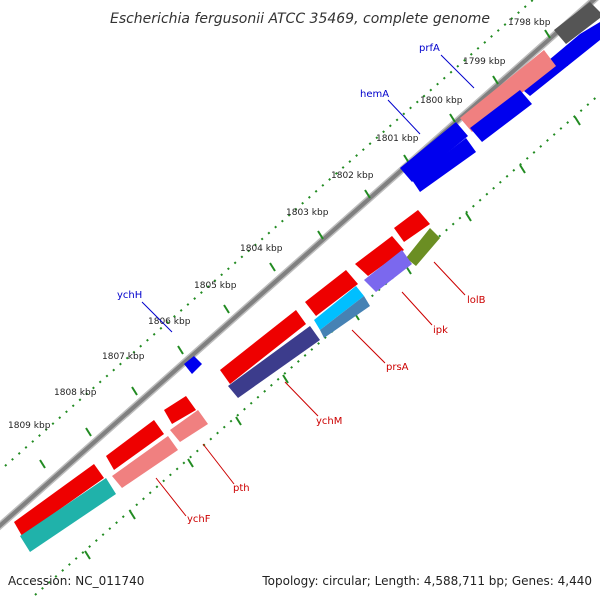  Describe the element at coordinates (75, 393) in the screenshot. I see `tick-label: 1808 kbp` at that location.